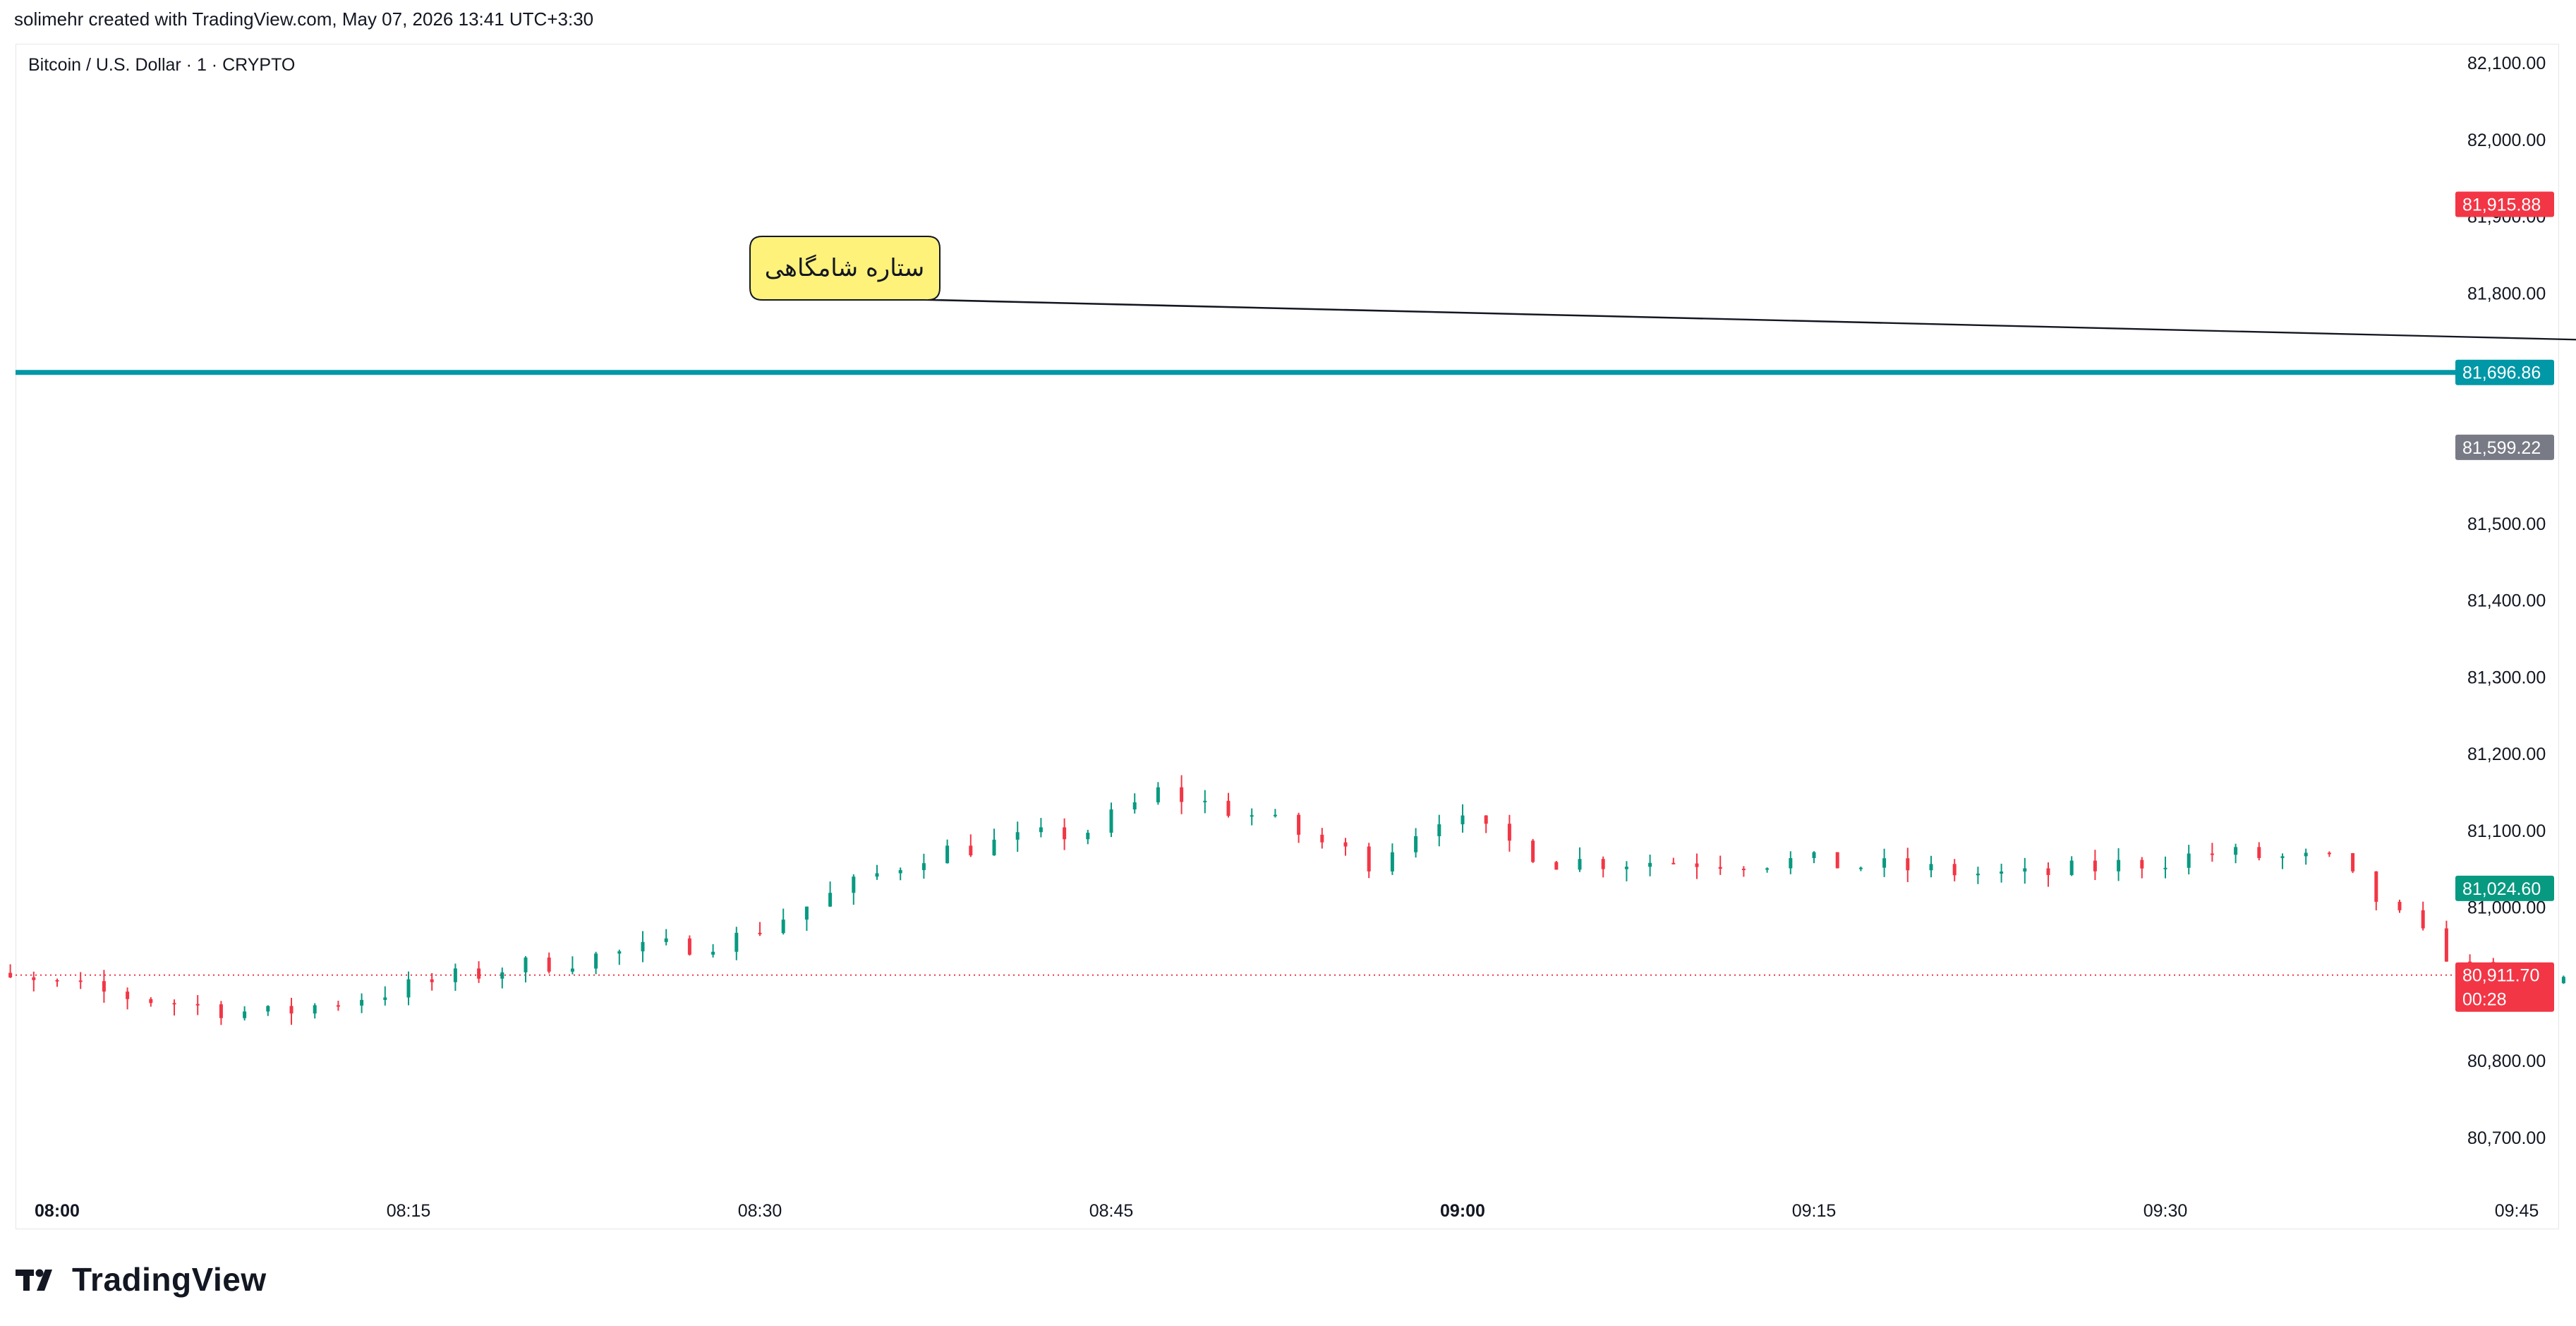 The width and height of the screenshot is (2576, 1326). What do you see at coordinates (2166, 1211) in the screenshot?
I see `time-tick-label: 09:30` at bounding box center [2166, 1211].